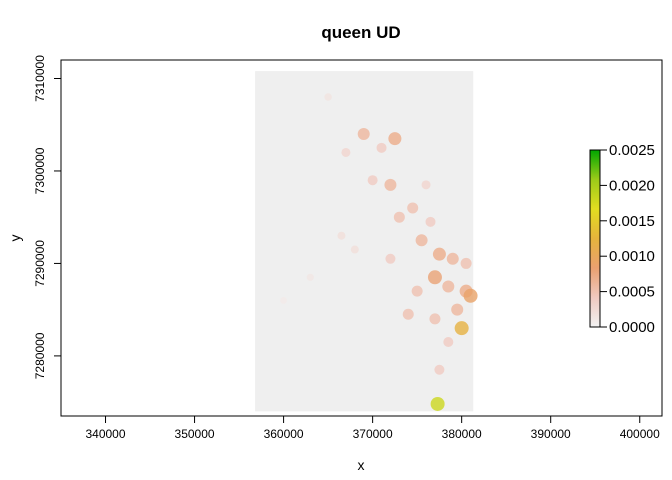 The height and width of the screenshot is (480, 672). I want to click on y-axis-label: y, so click(15, 238).